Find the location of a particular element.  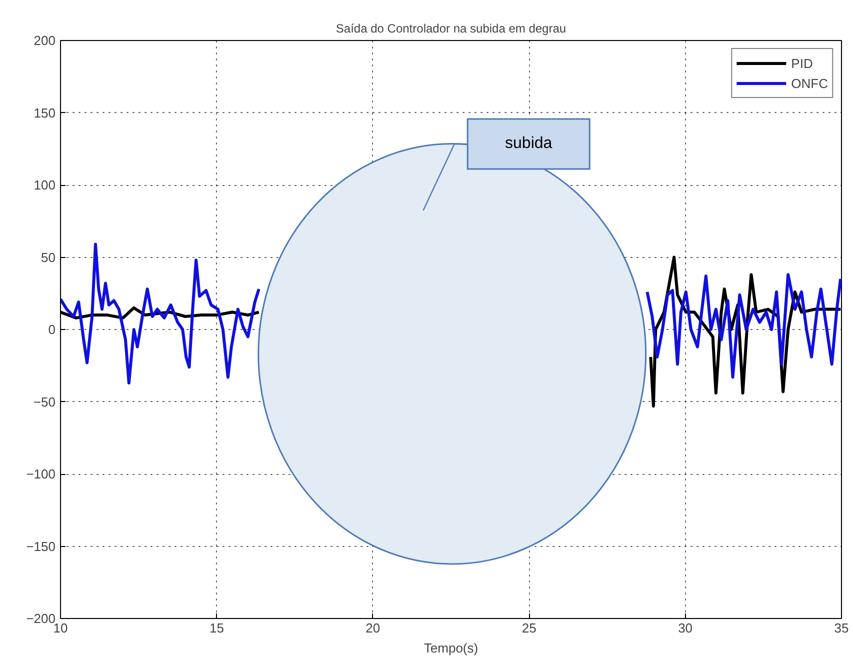

y-tick-label: −50 is located at coordinates (44, 402).